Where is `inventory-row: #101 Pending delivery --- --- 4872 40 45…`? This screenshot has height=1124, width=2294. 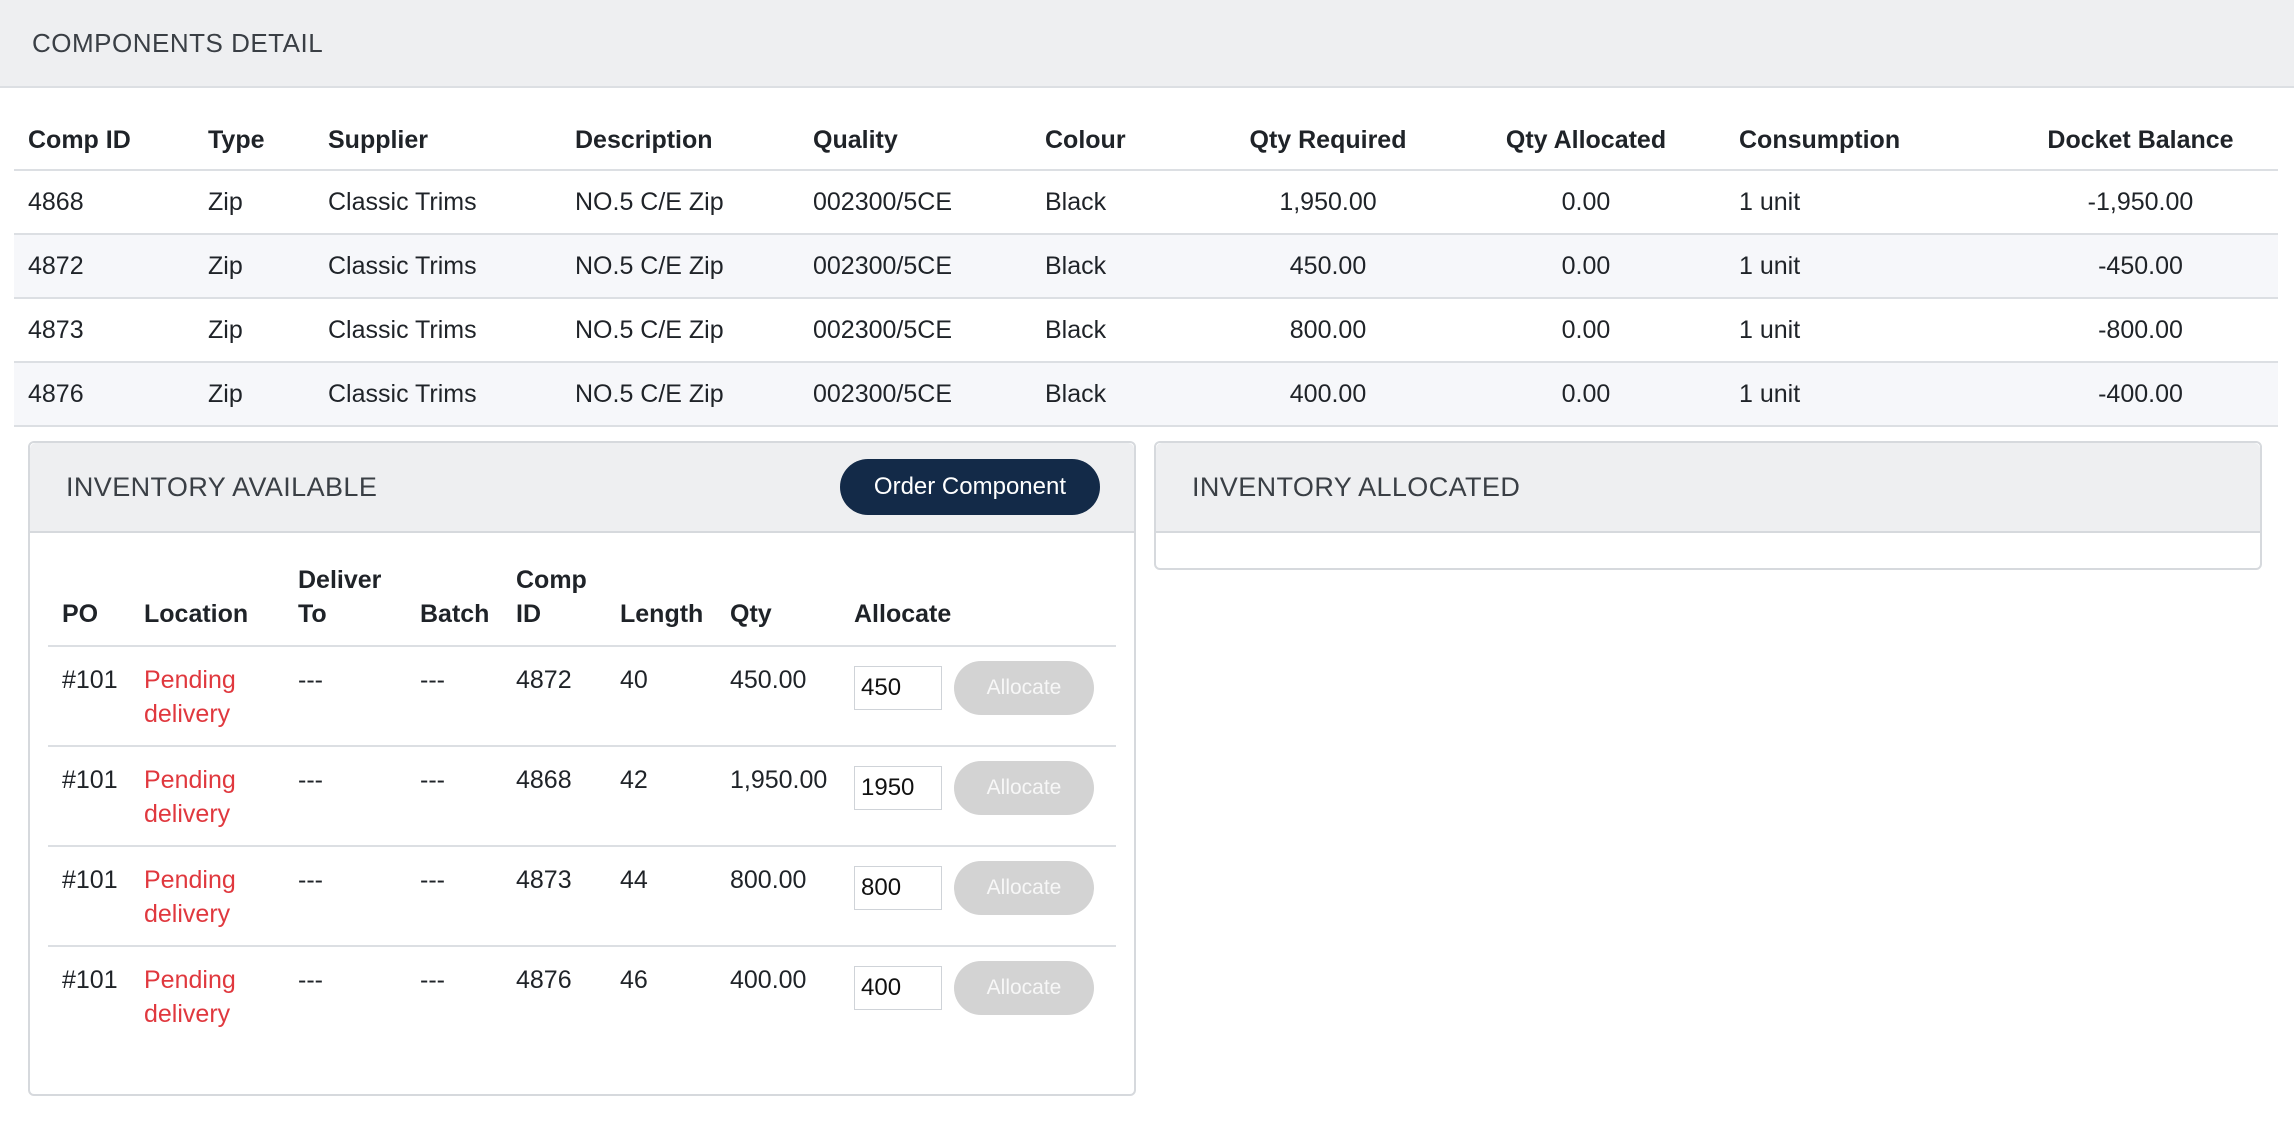
inventory-row: #101 Pending delivery --- --- 4872 40 45… is located at coordinates (582, 696).